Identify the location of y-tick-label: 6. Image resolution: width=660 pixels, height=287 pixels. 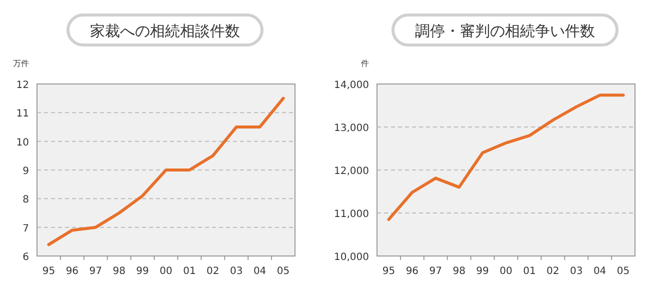
(25, 257).